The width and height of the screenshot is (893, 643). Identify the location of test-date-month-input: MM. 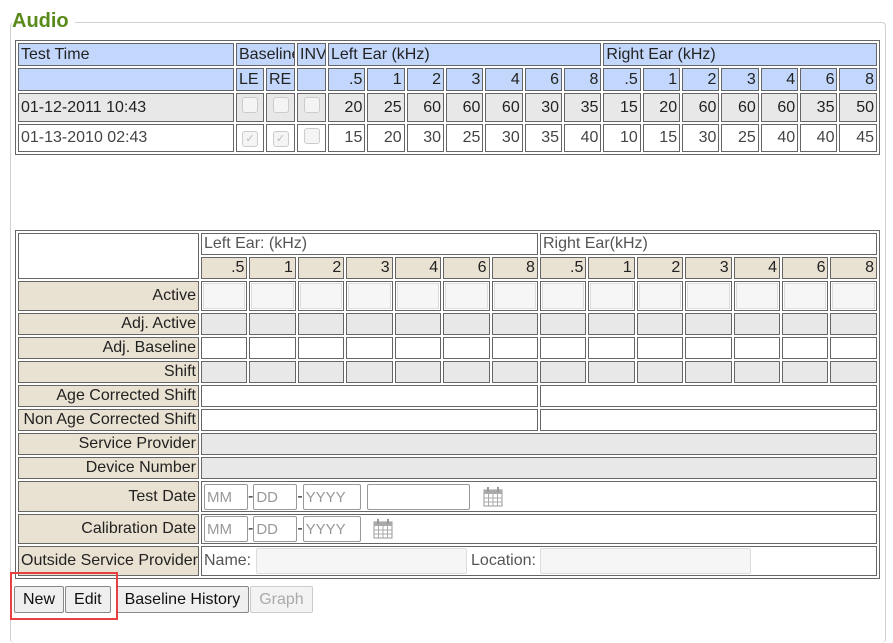
(226, 496).